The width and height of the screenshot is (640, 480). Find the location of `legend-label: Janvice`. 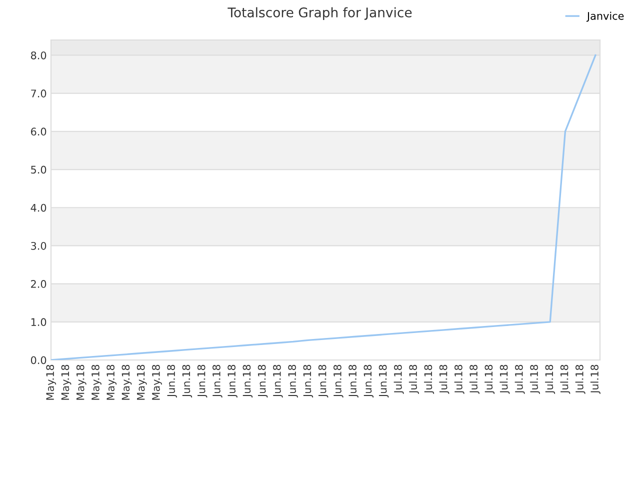

legend-label: Janvice is located at coordinates (605, 17).